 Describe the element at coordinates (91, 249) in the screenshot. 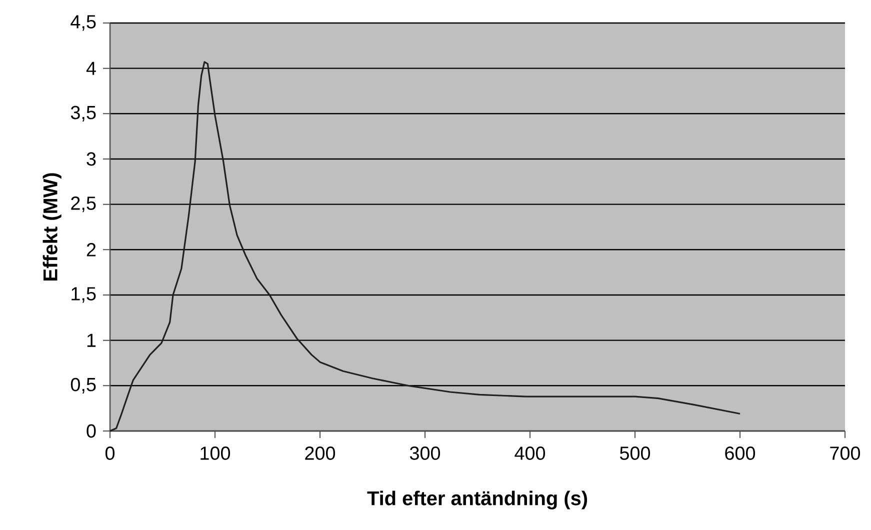

I see `y-tick-label: 2` at that location.